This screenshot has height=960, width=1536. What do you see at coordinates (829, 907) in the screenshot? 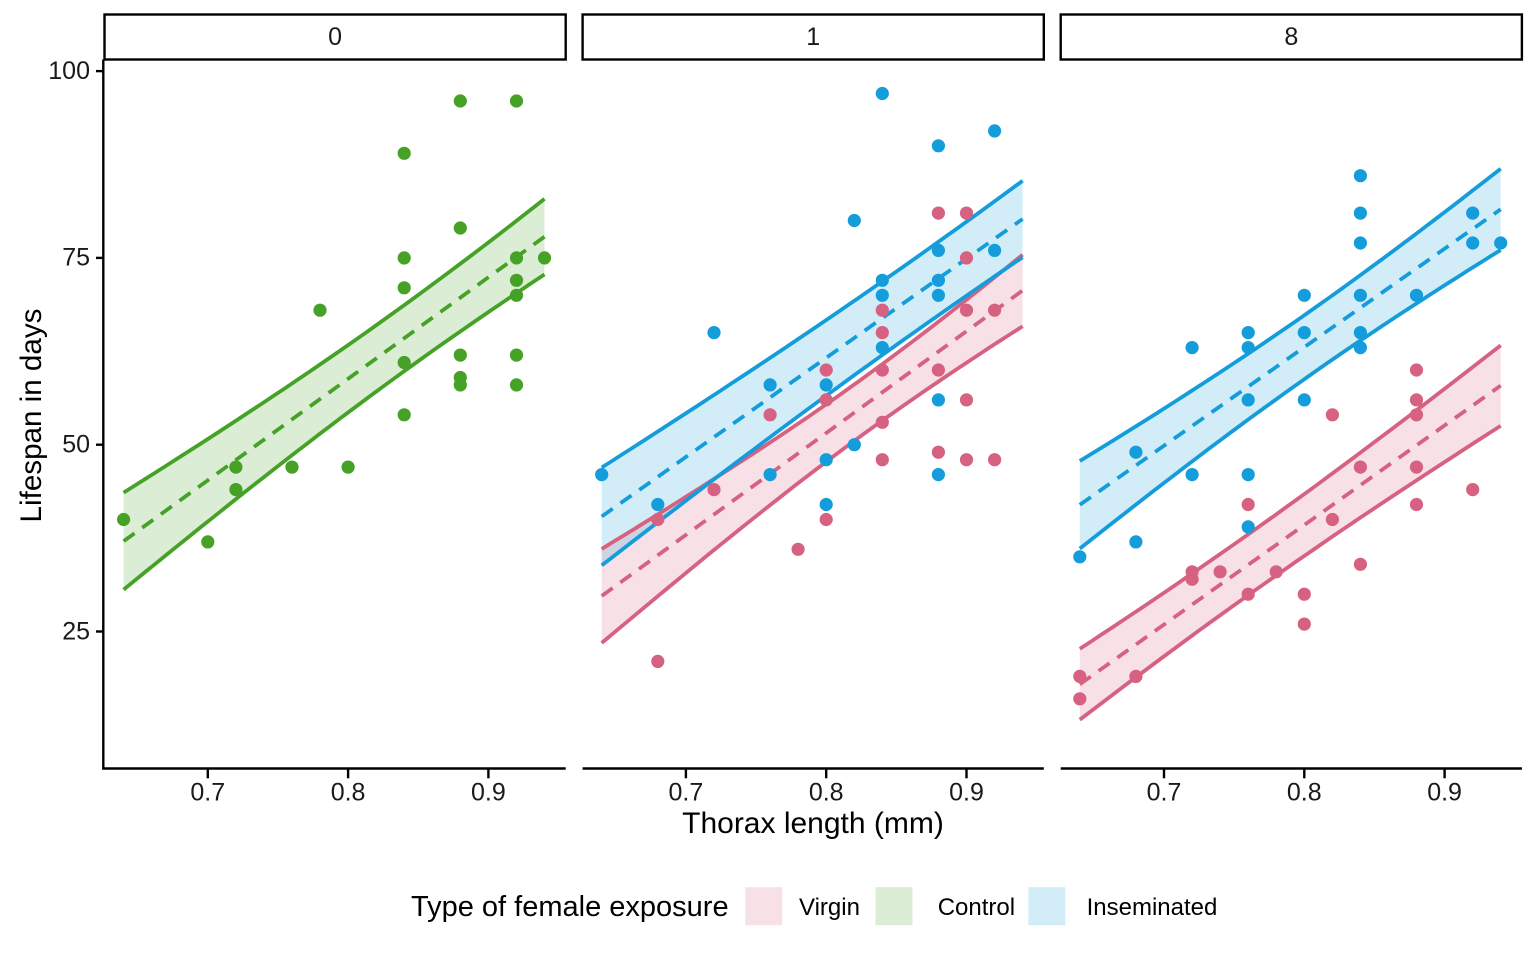
I see `svg-text: Virgin` at bounding box center [829, 907].